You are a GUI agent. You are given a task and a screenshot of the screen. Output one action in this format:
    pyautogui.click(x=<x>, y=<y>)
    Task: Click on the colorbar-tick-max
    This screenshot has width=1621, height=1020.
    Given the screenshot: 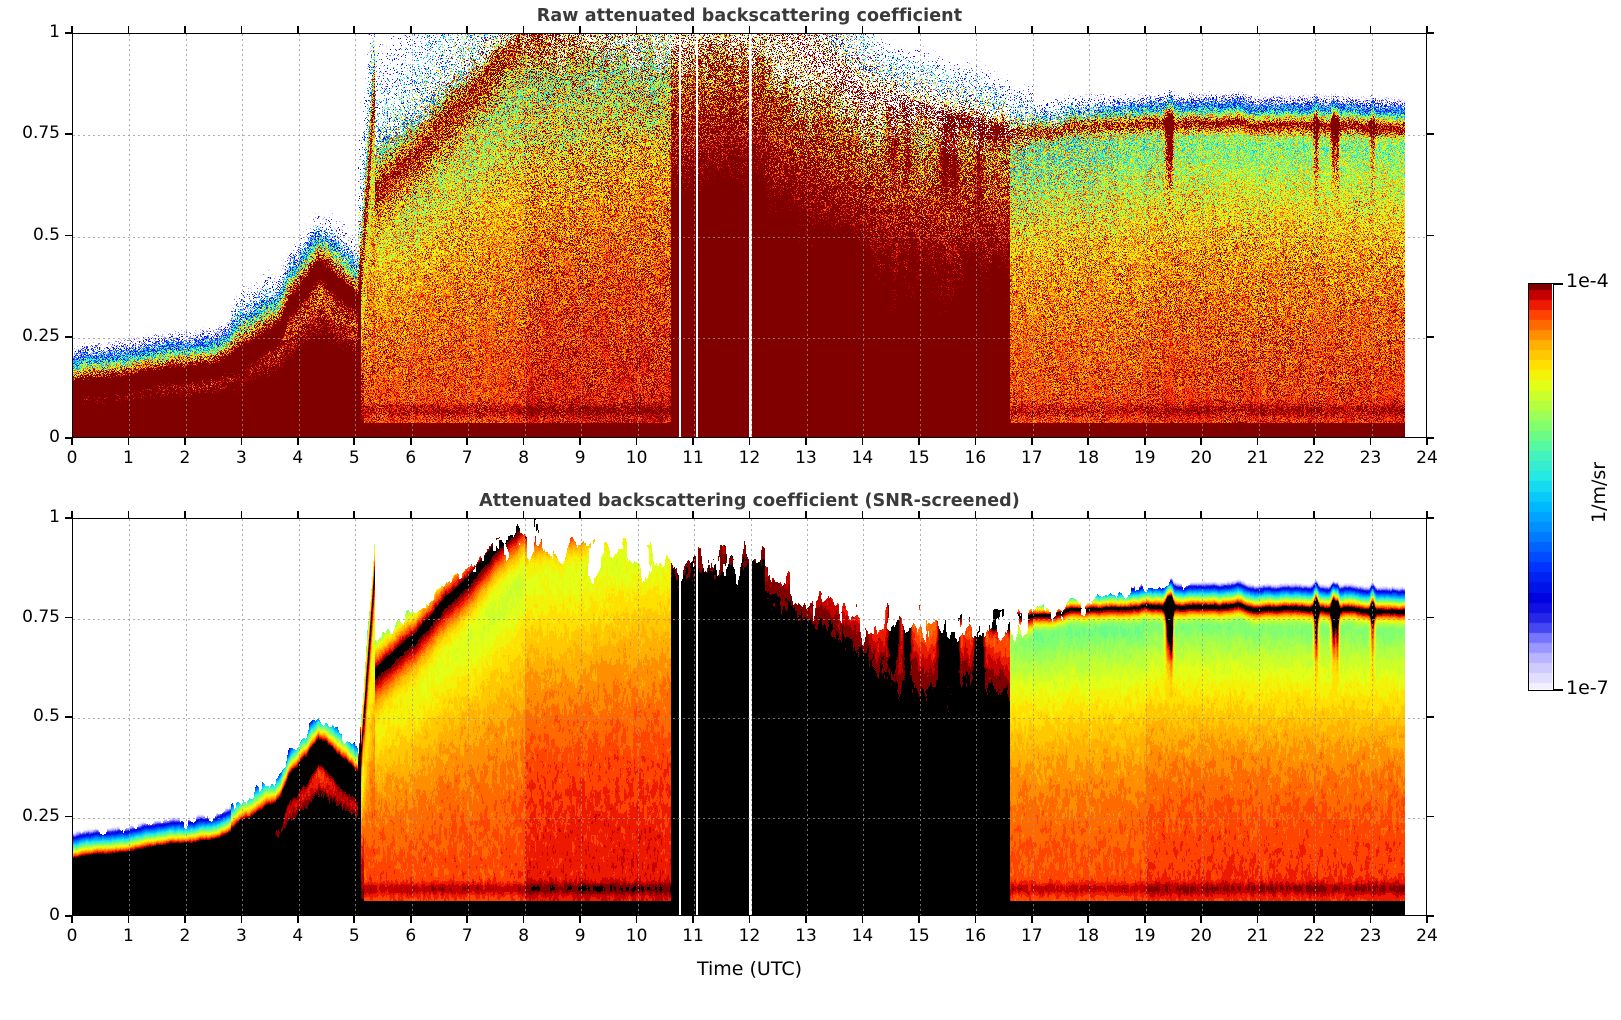 What is the action you would take?
    pyautogui.click(x=1558, y=284)
    